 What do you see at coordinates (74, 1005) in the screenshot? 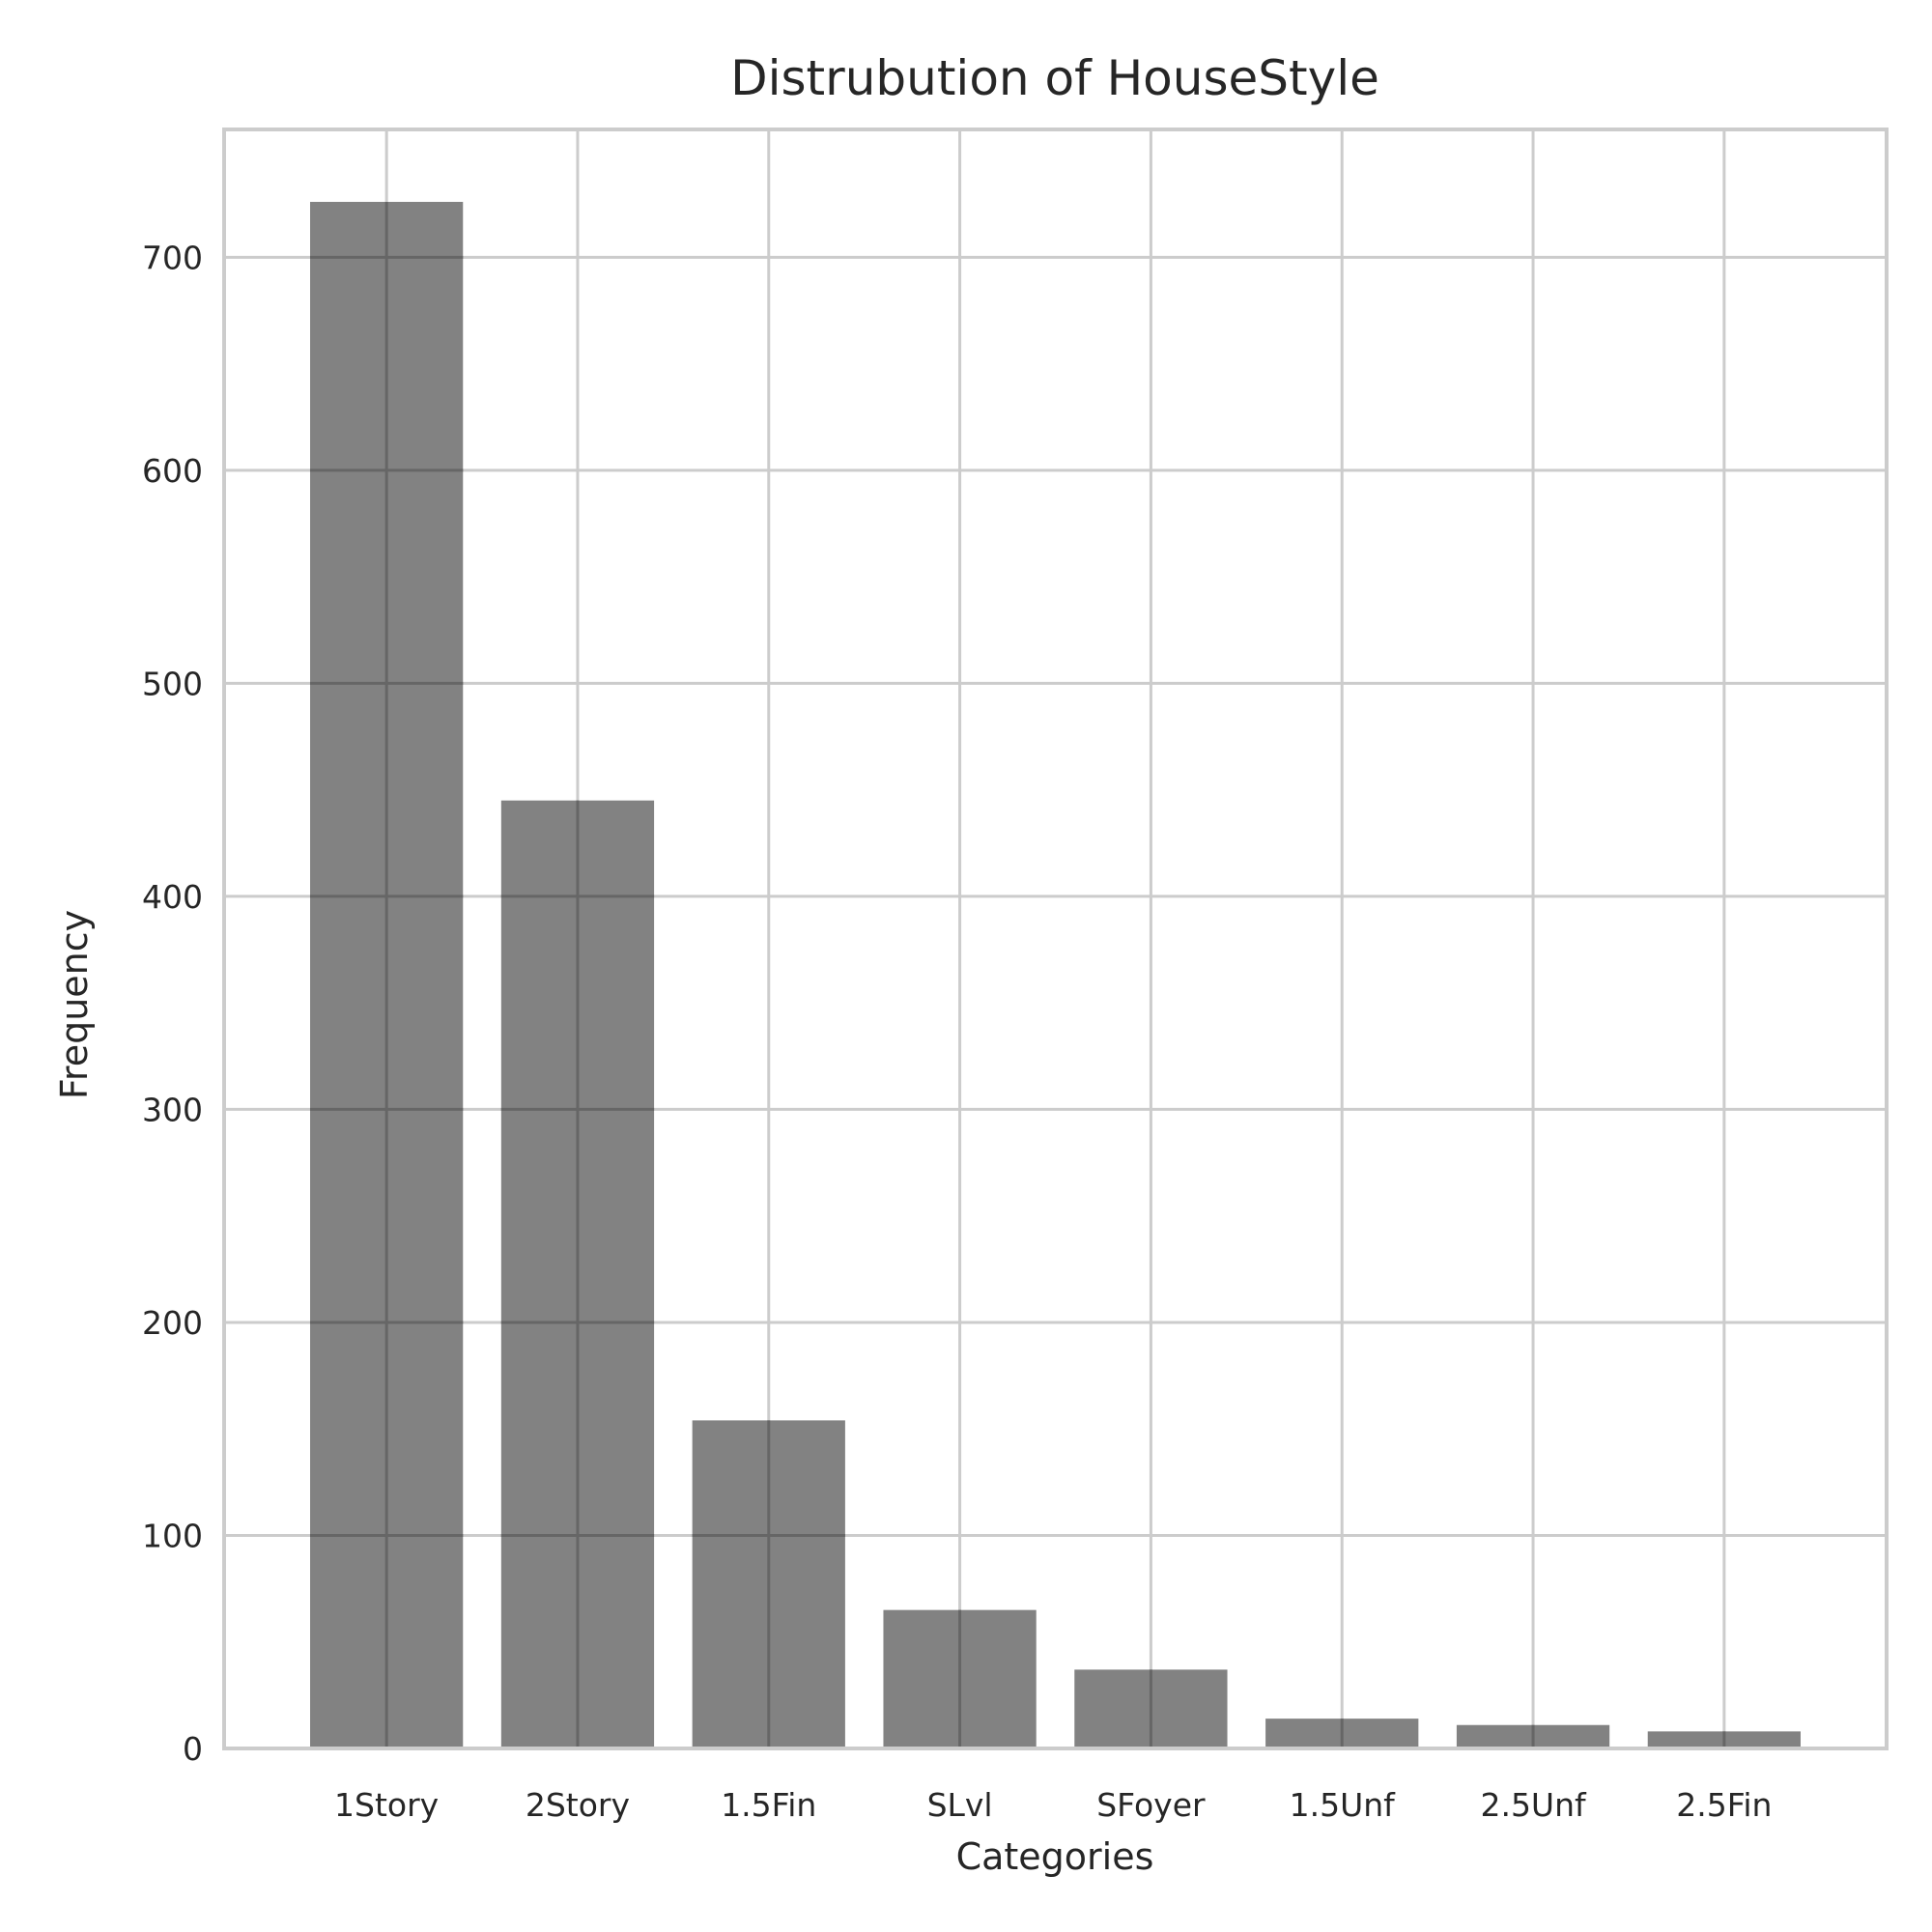
I see `y-axis-label: Frequency` at bounding box center [74, 1005].